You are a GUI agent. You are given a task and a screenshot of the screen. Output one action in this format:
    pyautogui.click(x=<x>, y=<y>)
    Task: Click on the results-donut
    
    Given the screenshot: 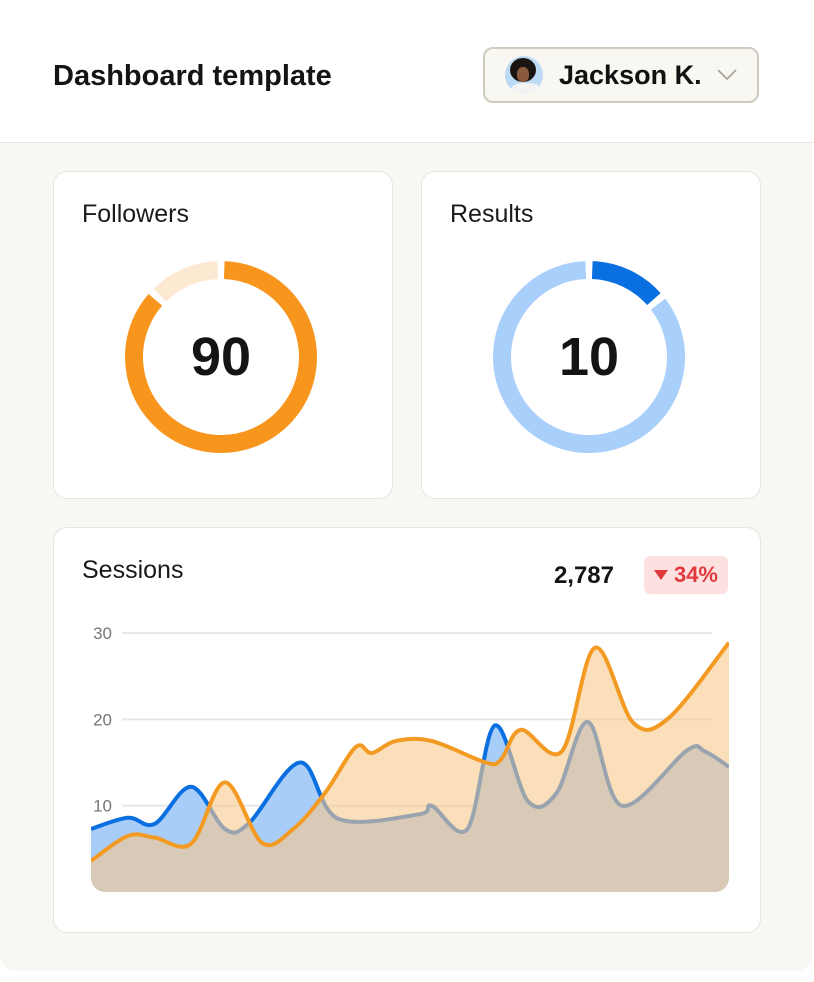 What is the action you would take?
    pyautogui.click(x=589, y=357)
    